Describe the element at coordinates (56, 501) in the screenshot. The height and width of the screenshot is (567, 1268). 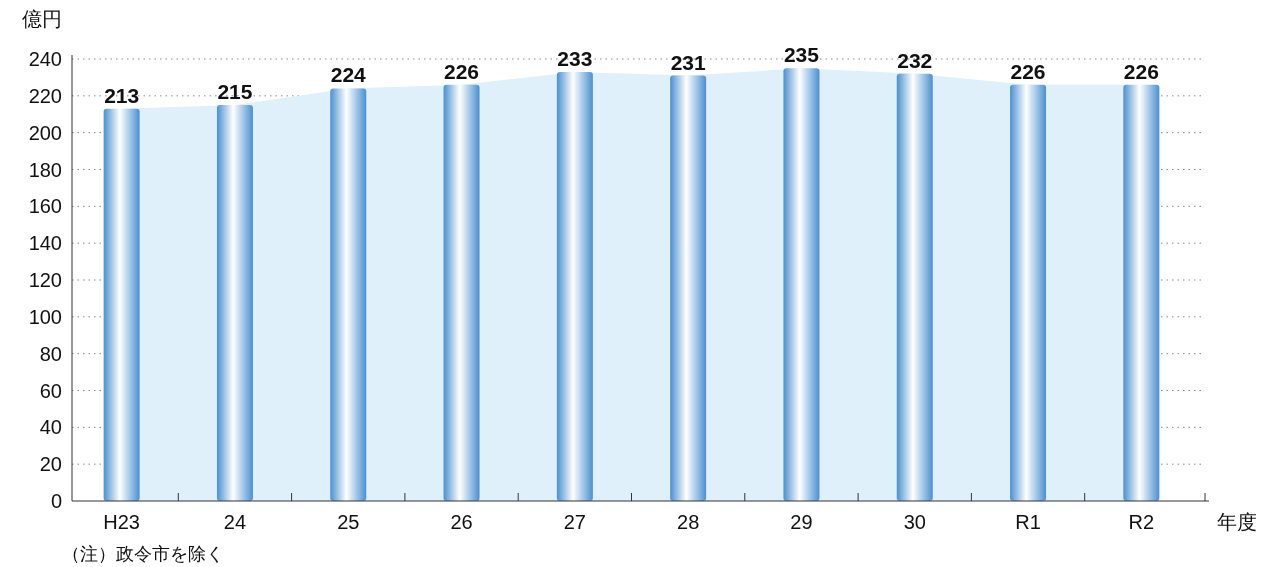
I see `y-tick-label: 0` at that location.